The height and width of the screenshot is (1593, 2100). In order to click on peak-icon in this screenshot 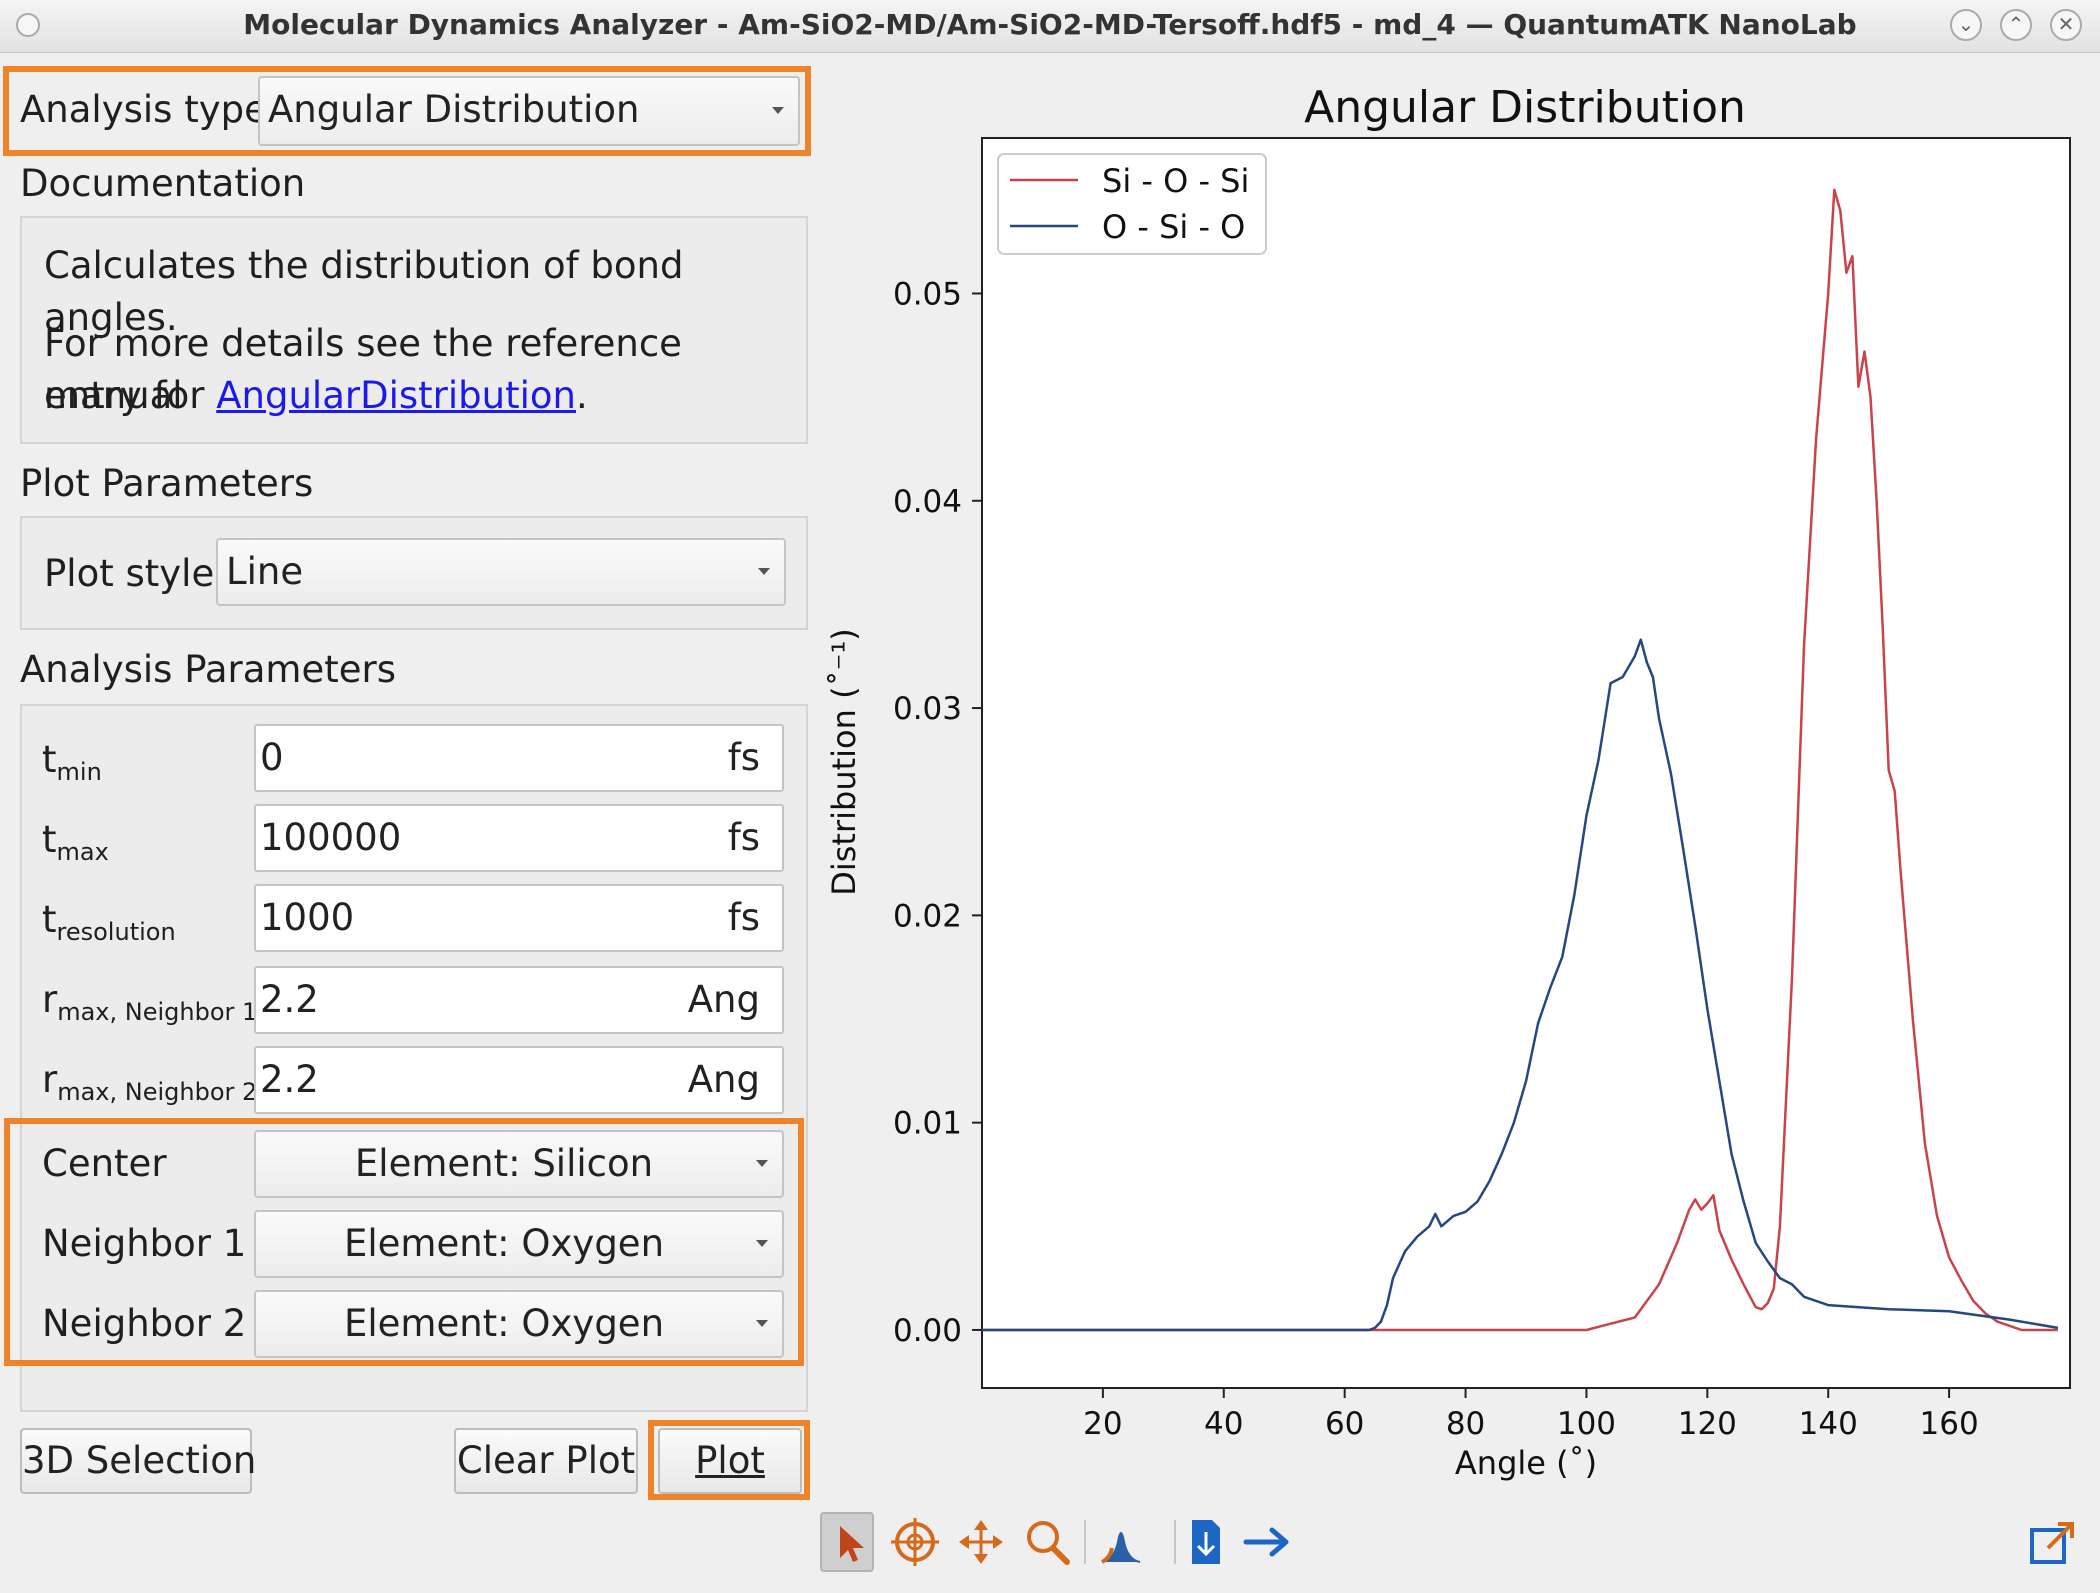, I will do `click(1121, 1542)`.